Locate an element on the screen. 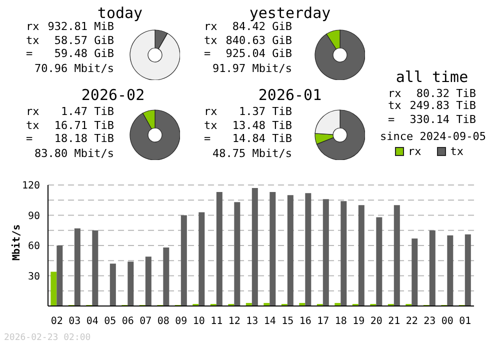 Image resolution: width=500 pixels, height=348 pixels. text: rx 1.37 TiB is located at coordinates (248, 111).